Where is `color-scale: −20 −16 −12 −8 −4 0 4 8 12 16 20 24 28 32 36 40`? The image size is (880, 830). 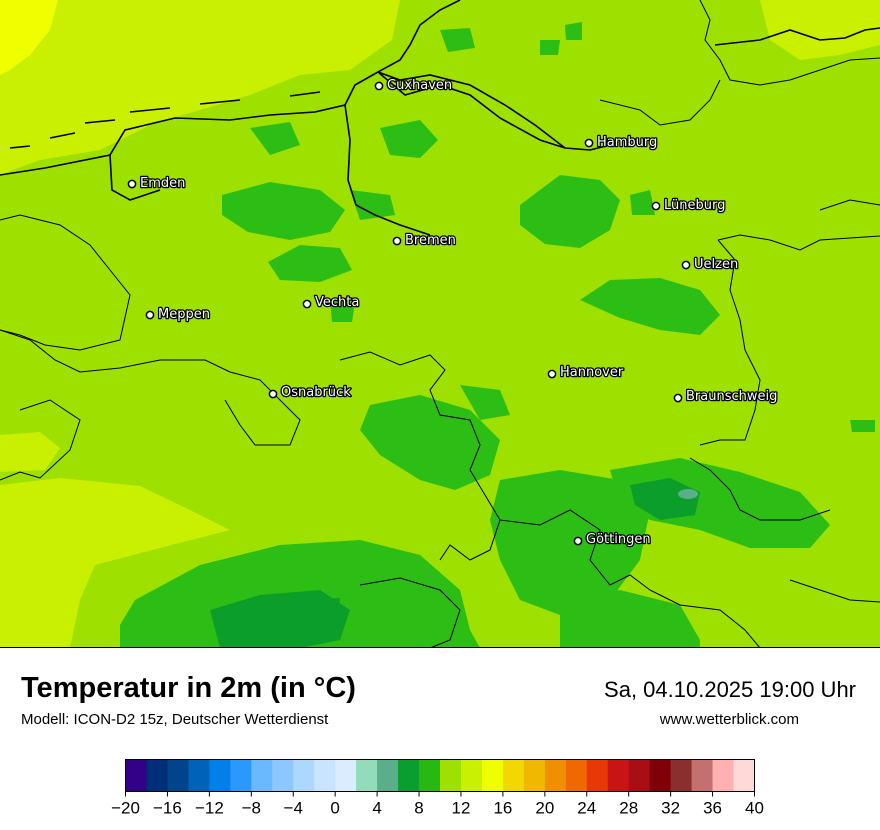
color-scale: −20 −16 −12 −8 −4 0 4 8 12 16 20 24 28 32 36 40 is located at coordinates (437, 788).